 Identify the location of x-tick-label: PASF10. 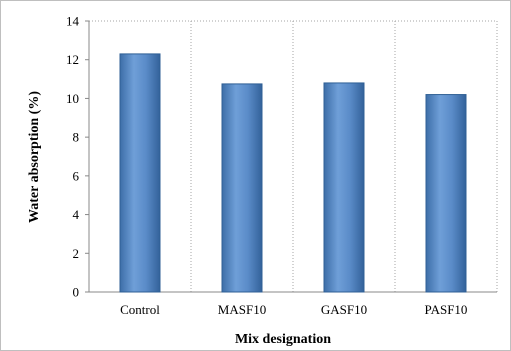
(446, 309).